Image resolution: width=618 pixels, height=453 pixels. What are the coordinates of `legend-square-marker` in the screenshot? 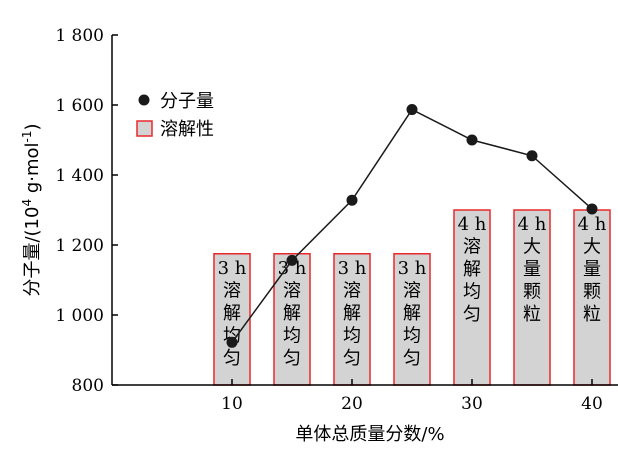 It's located at (144, 128).